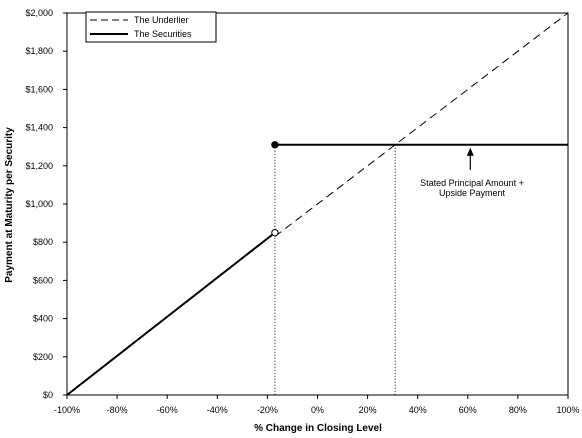 The height and width of the screenshot is (438, 582). Describe the element at coordinates (48, 395) in the screenshot. I see `y-tick-label: $0` at that location.